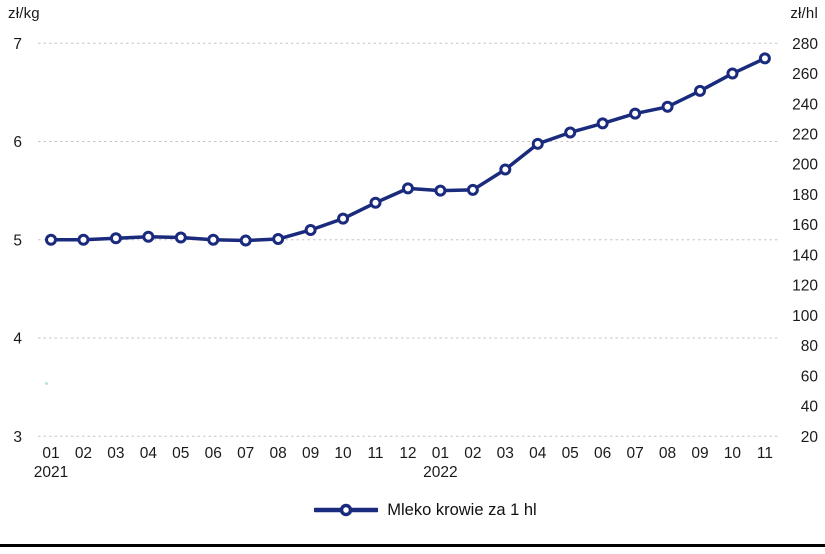 The width and height of the screenshot is (825, 554). Describe the element at coordinates (810, 346) in the screenshot. I see `right-axis-tick-label: 80` at that location.